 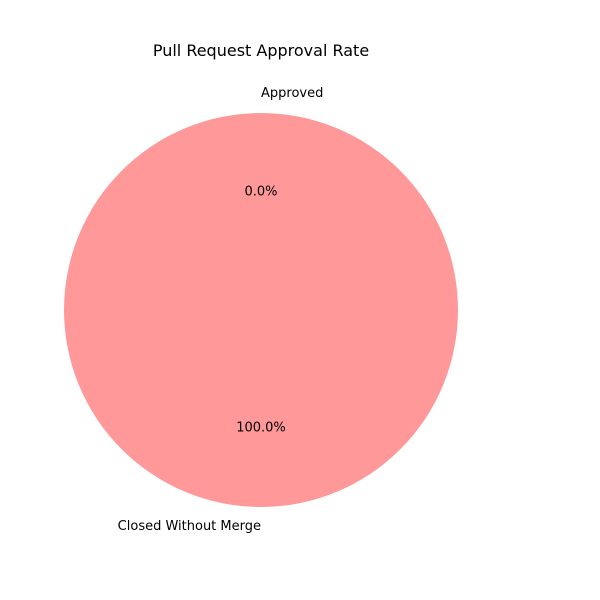 I want to click on slice-label-closed-without-merge: Closed Without Merge, so click(x=189, y=526).